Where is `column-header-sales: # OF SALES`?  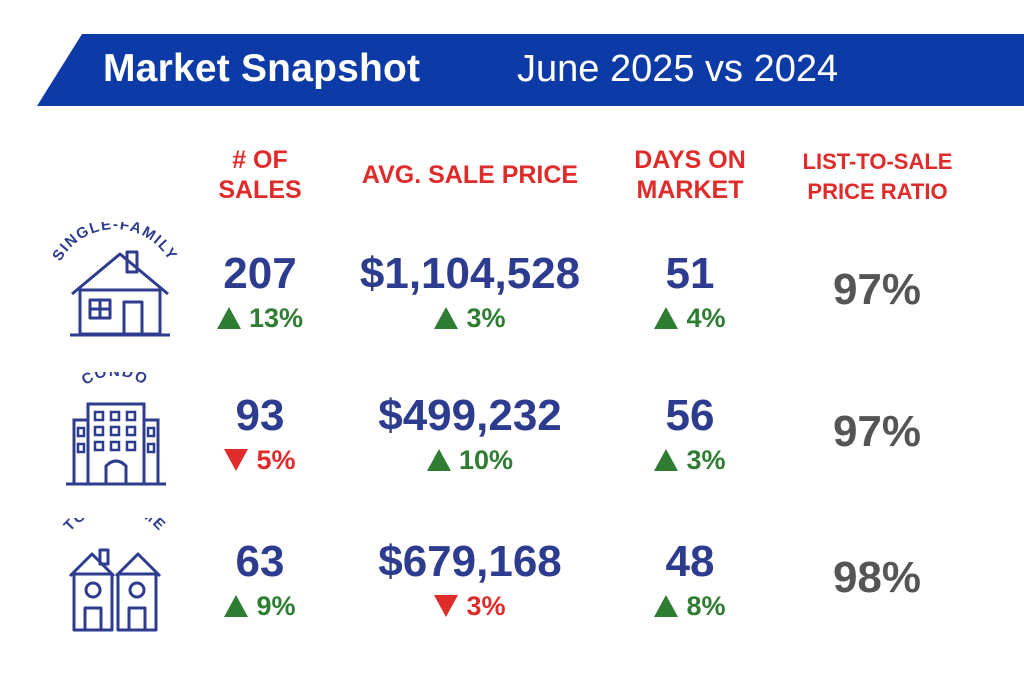 column-header-sales: # OF SALES is located at coordinates (260, 175).